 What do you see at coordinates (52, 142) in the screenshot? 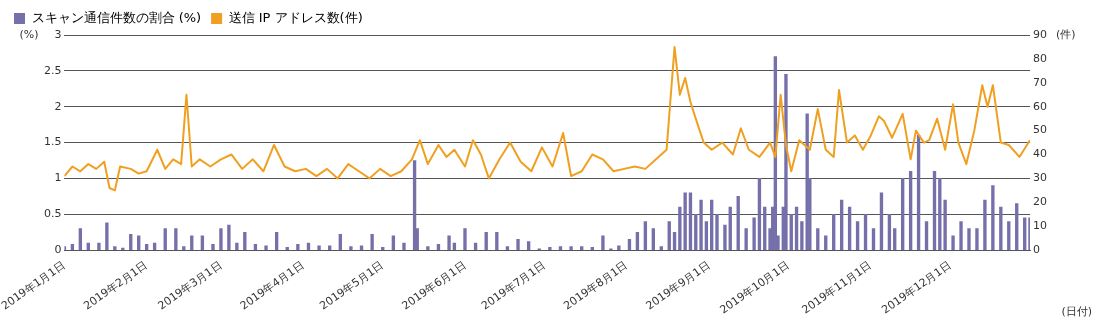
I see `y-tick-label: 1.5` at bounding box center [52, 142].